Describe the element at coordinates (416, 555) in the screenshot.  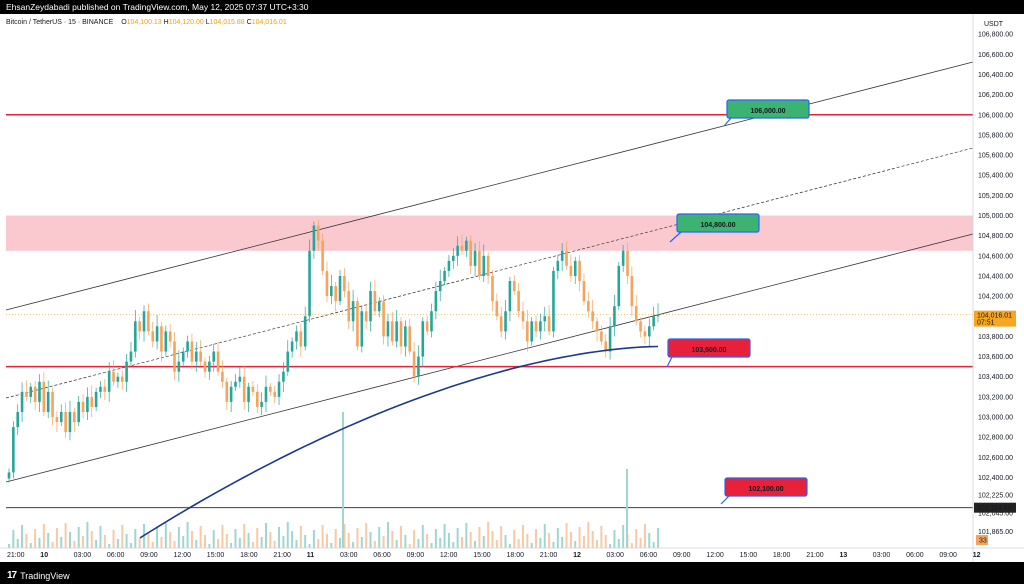
I see `time-tick-label: 09:00` at that location.